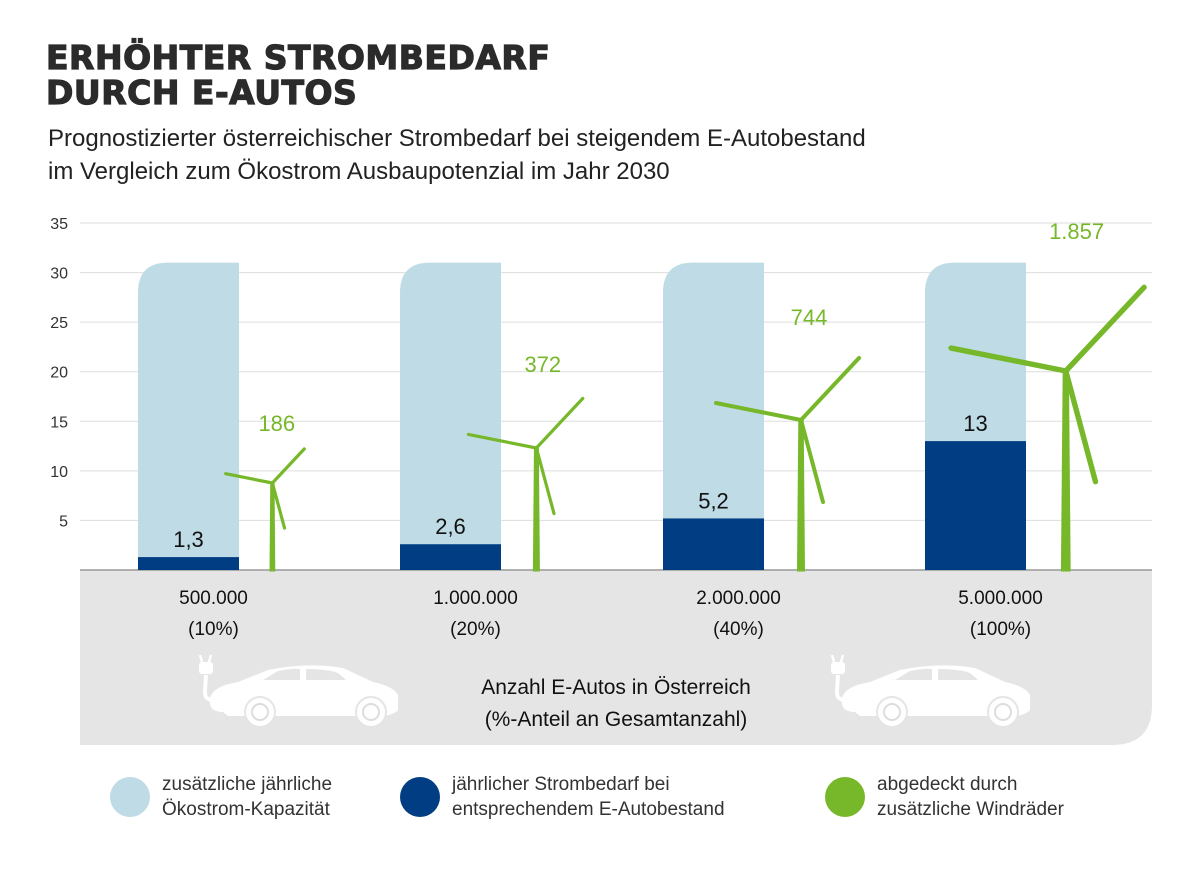 This screenshot has height=876, width=1200. I want to click on legend-label: jährlicher Strombedarf bei, so click(561, 784).